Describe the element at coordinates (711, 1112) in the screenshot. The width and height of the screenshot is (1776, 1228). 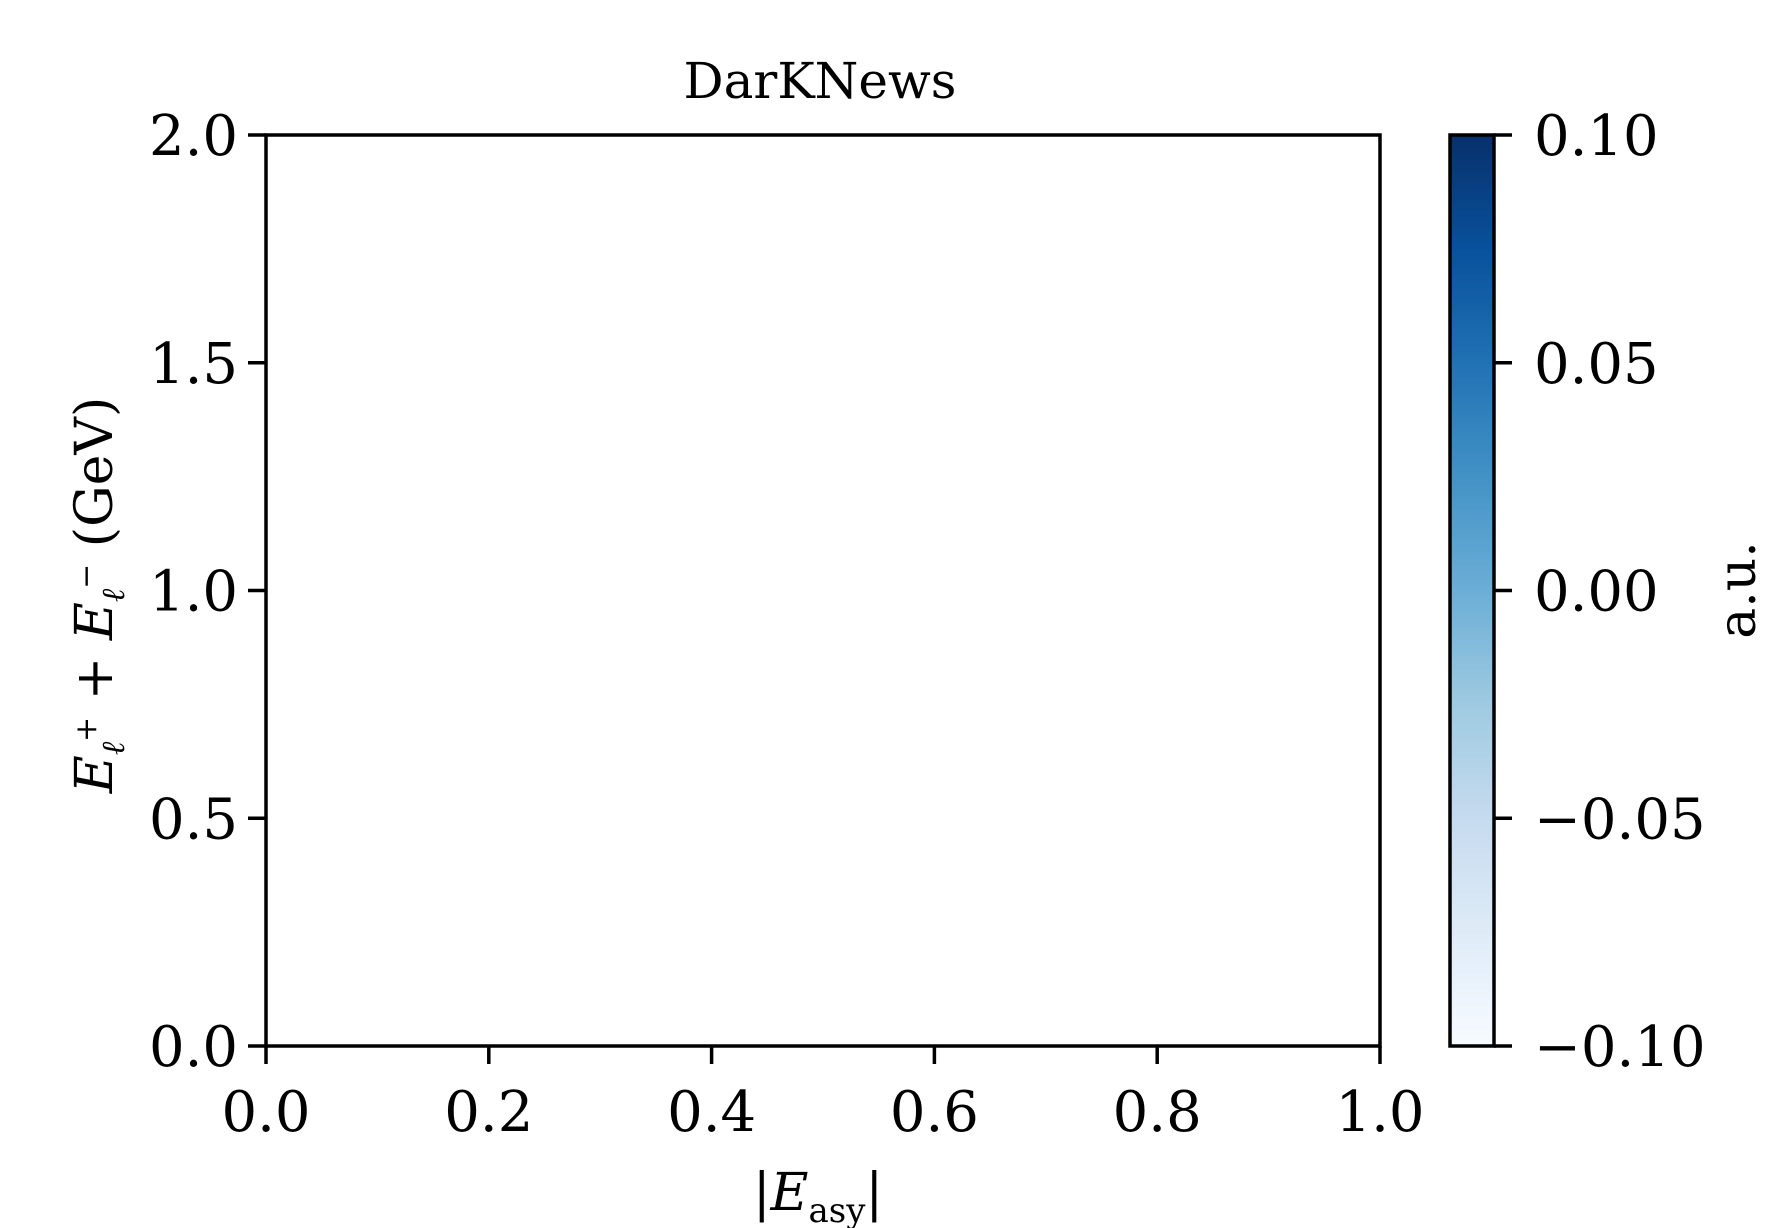
I see `x-tick-label: 0.4` at that location.